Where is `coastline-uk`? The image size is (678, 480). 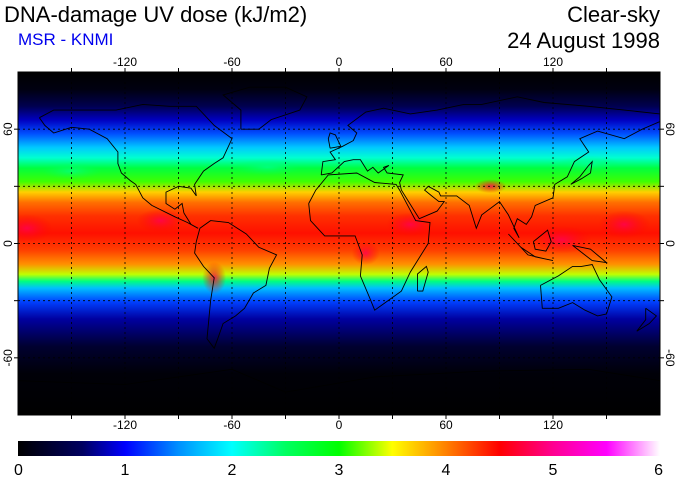
coastline-uk is located at coordinates (334, 140).